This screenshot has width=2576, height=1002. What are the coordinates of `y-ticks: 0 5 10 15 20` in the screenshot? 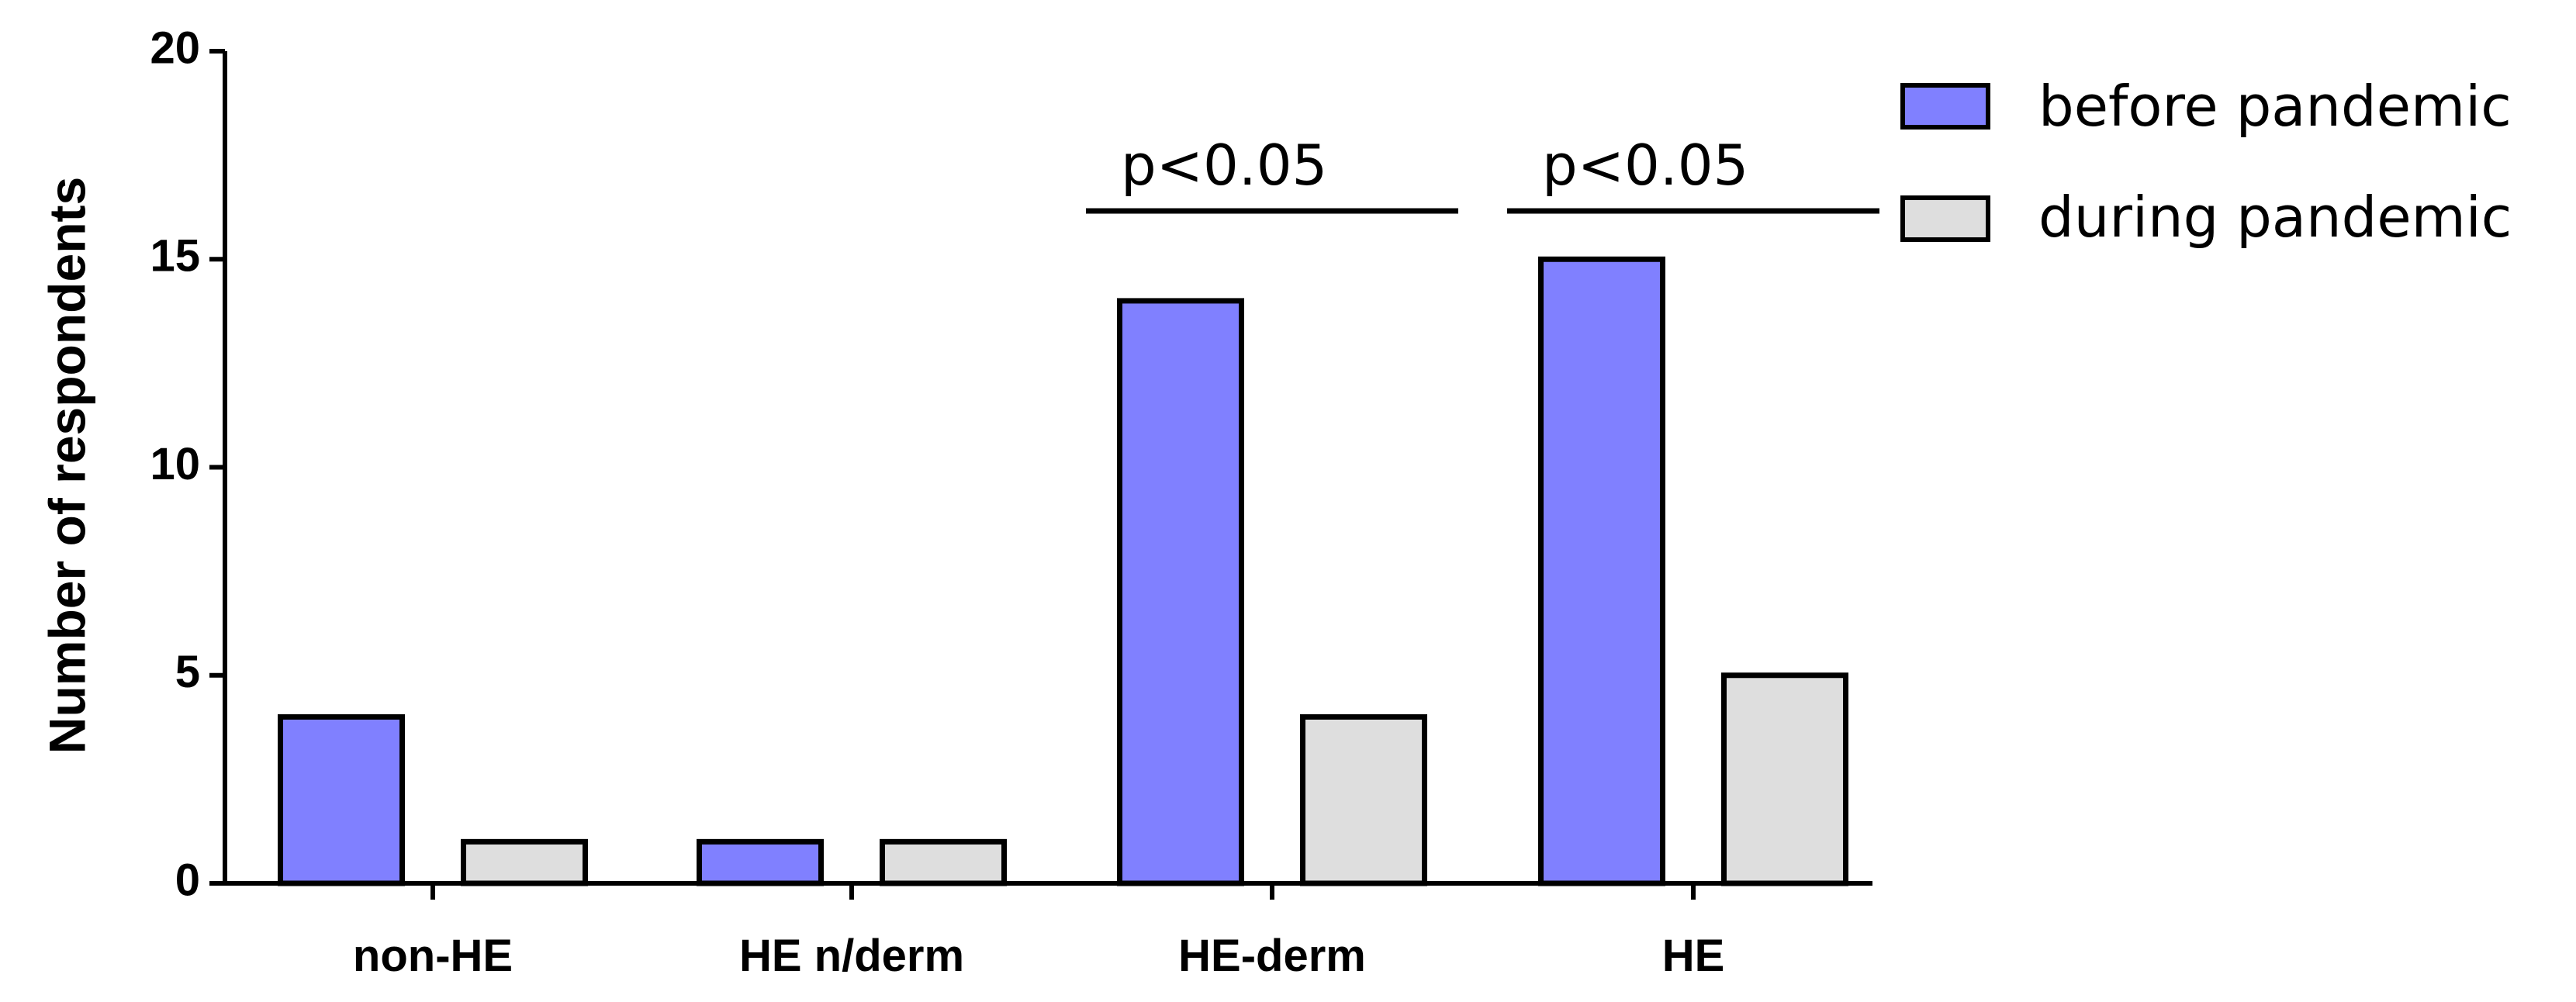 It's located at (187, 464).